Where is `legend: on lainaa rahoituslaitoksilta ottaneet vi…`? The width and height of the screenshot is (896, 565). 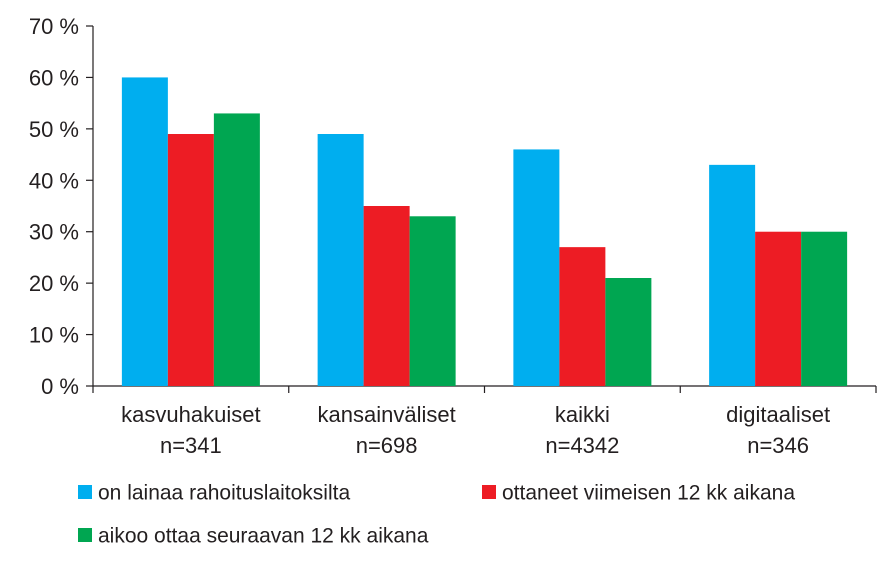 legend: on lainaa rahoituslaitoksilta ottaneet vi… is located at coordinates (436, 515).